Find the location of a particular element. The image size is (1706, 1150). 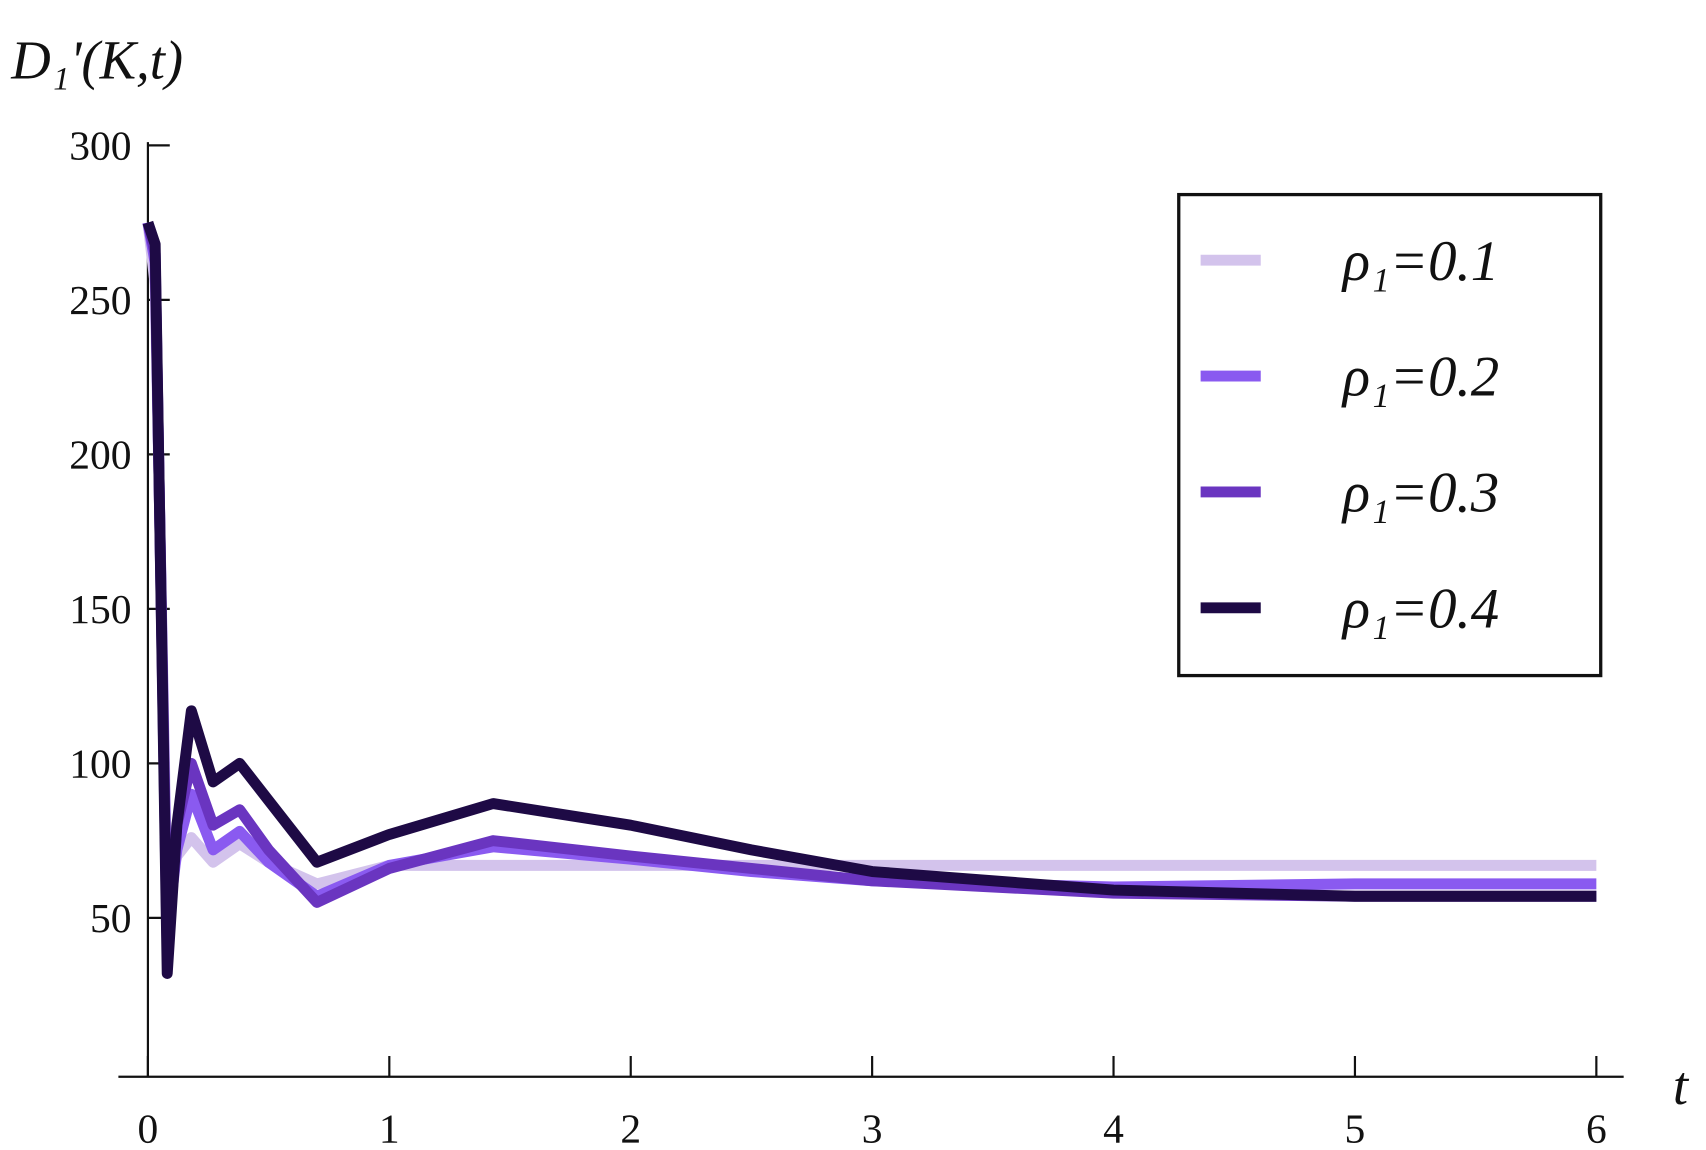

y-tick-label: 150 is located at coordinates (100, 609).